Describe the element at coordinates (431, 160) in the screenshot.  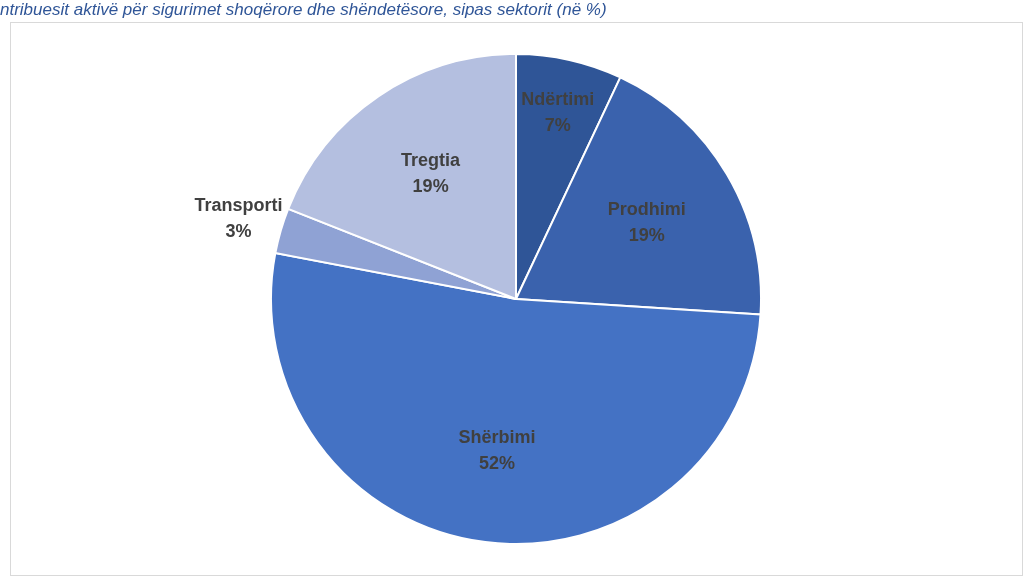
I see `slice-label: Tregtia` at that location.